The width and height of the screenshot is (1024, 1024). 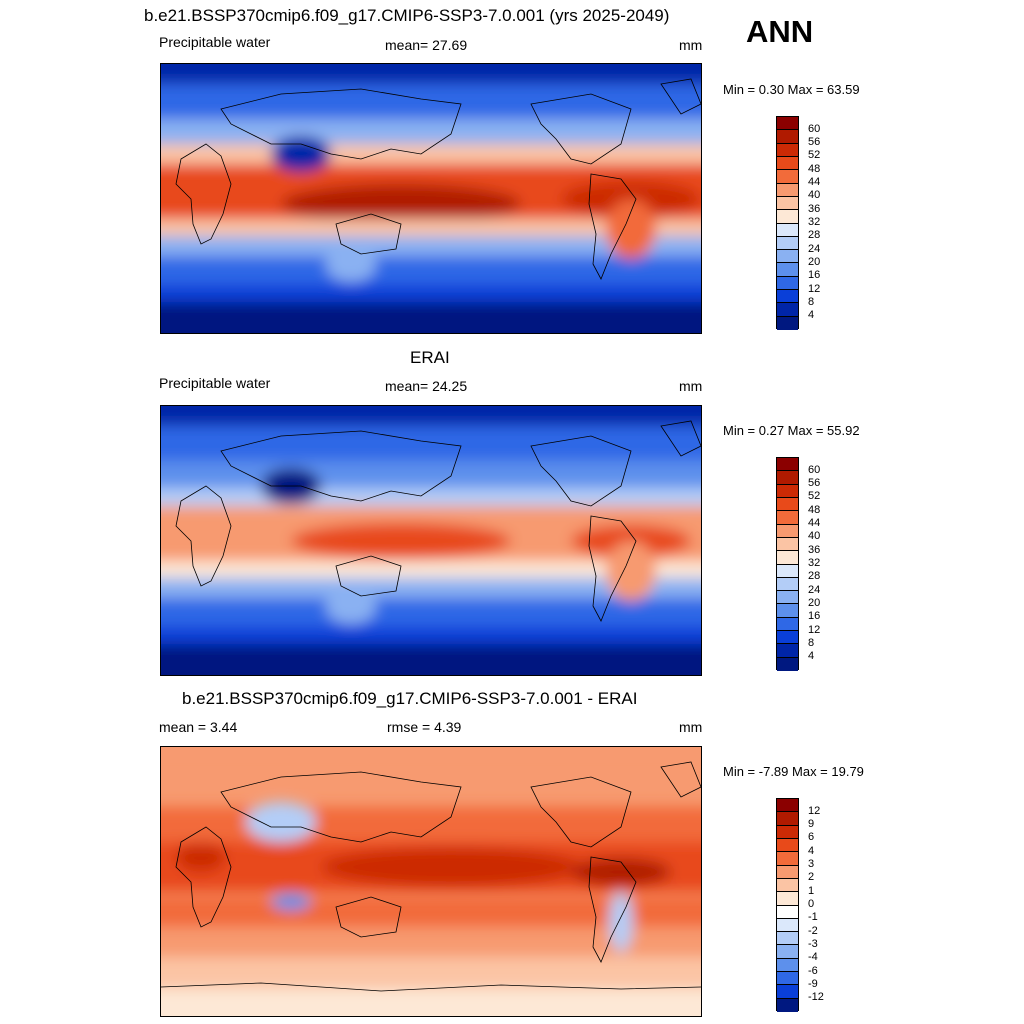 I want to click on panel-3-mean-label: mean = 3.44, so click(x=198, y=727).